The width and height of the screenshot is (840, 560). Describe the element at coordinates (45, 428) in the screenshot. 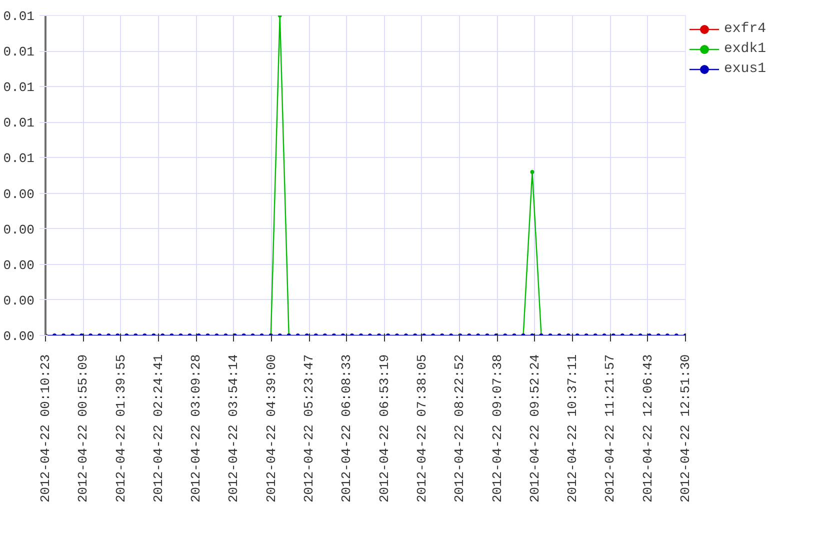

I see `x-tick-label: 2012-04-22 00:10:23` at that location.